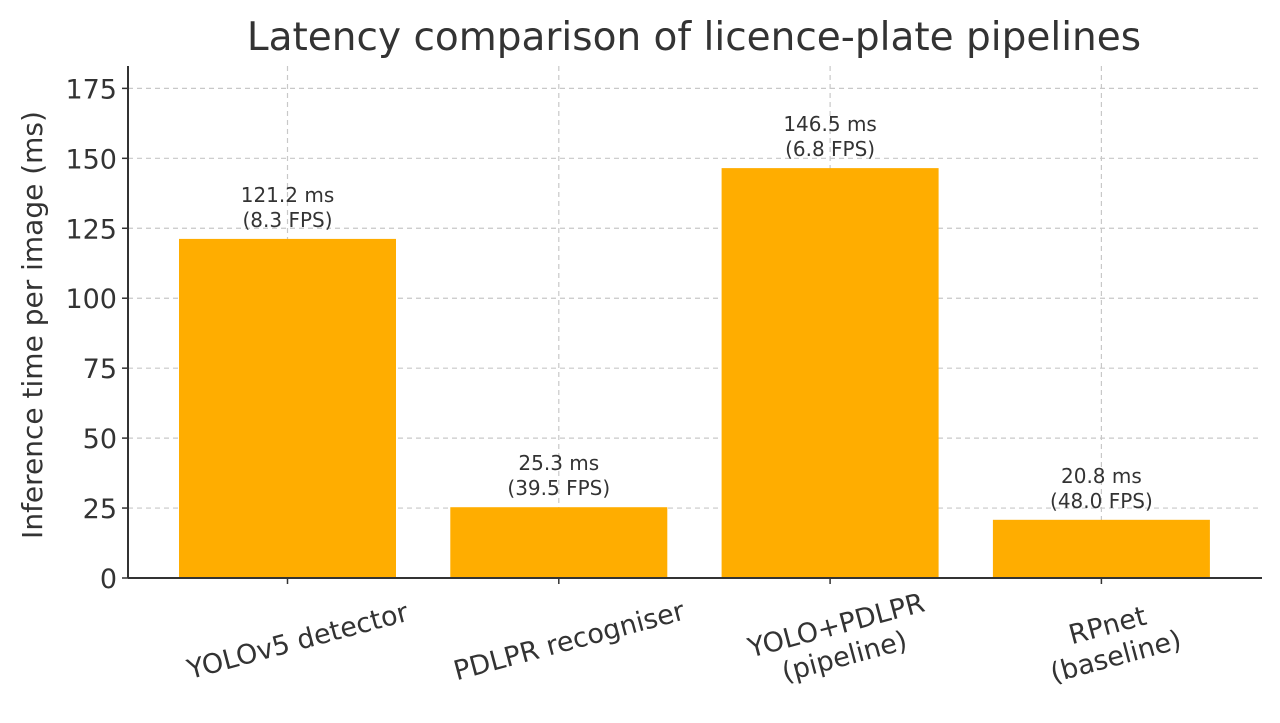  I want to click on data-label: 25.3 ms (39.5 FPS), so click(558, 475).